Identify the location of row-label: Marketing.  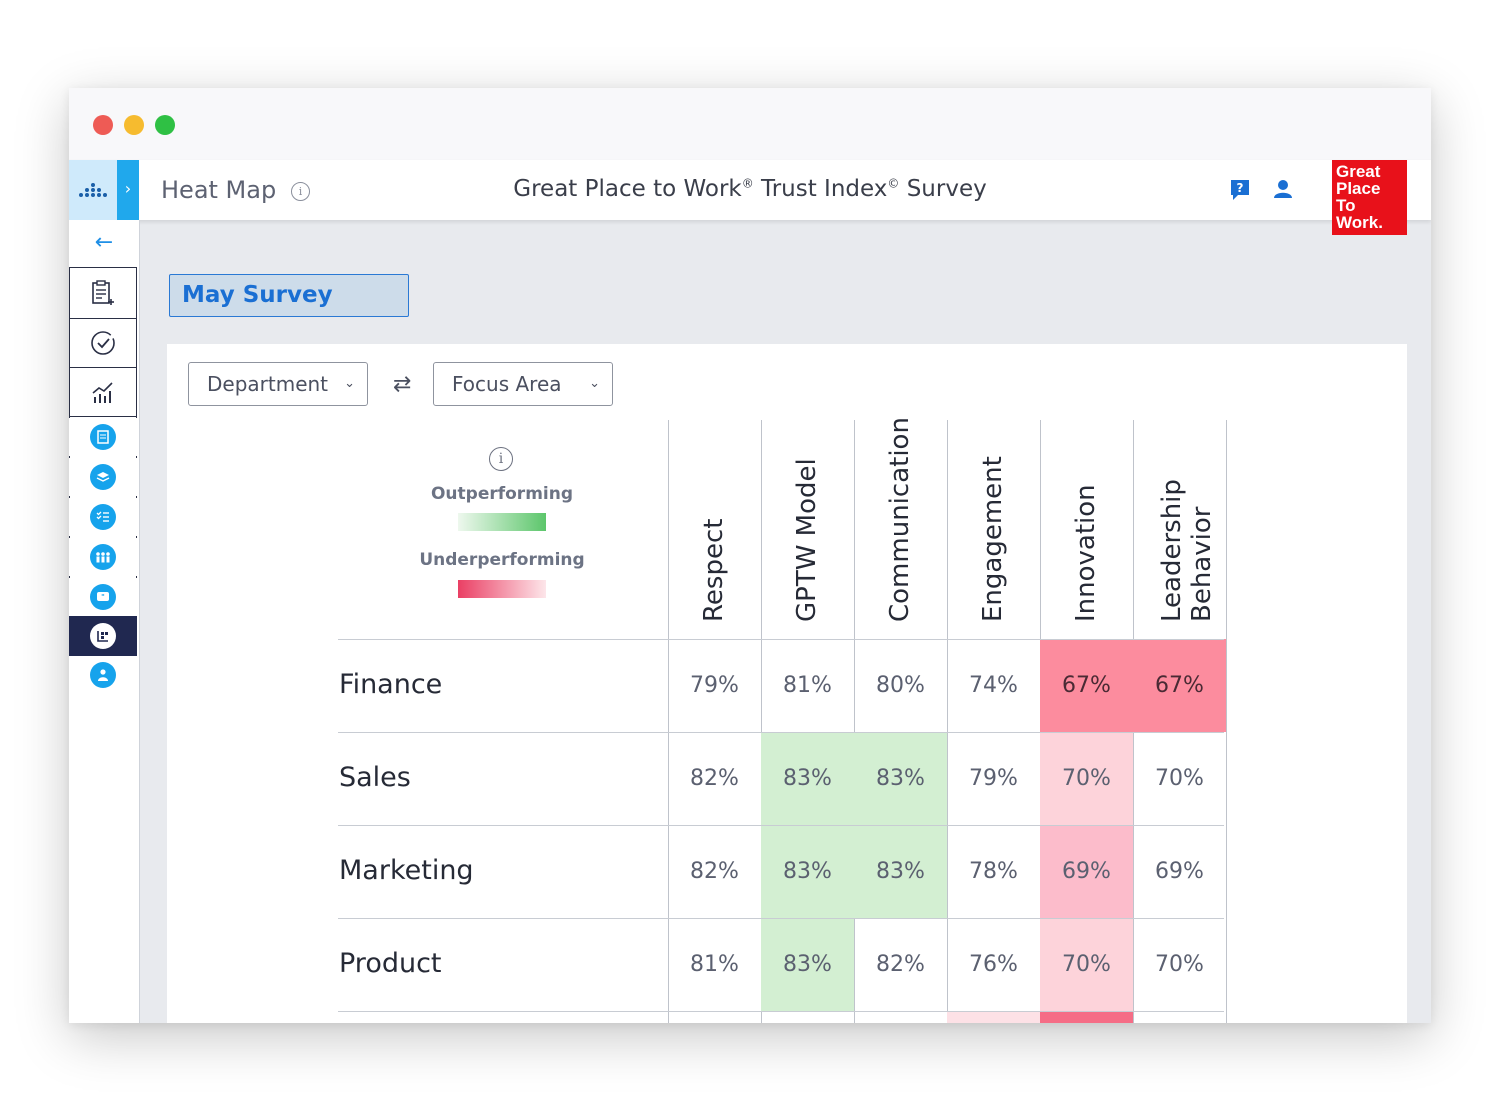
(406, 870).